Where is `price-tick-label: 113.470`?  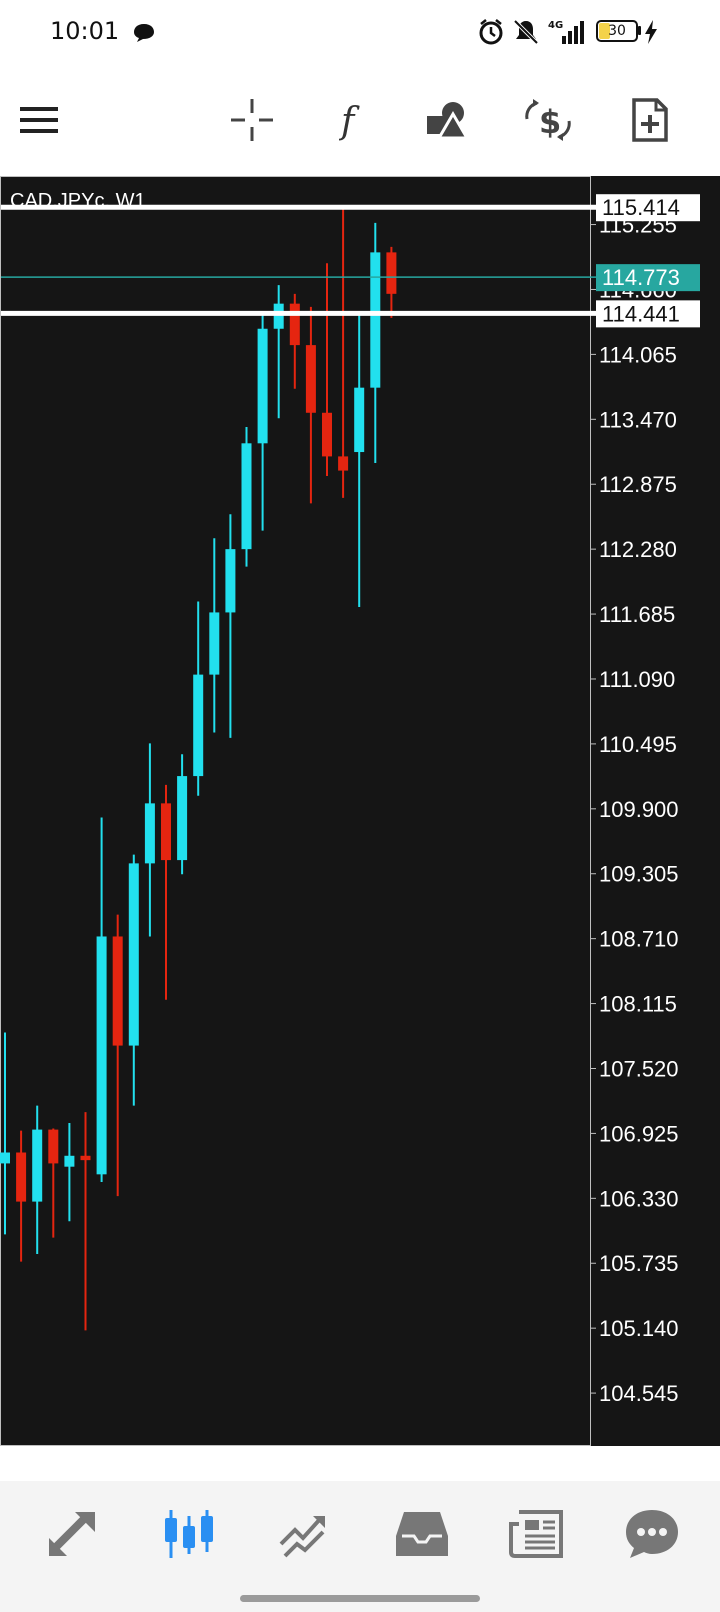 price-tick-label: 113.470 is located at coordinates (638, 419).